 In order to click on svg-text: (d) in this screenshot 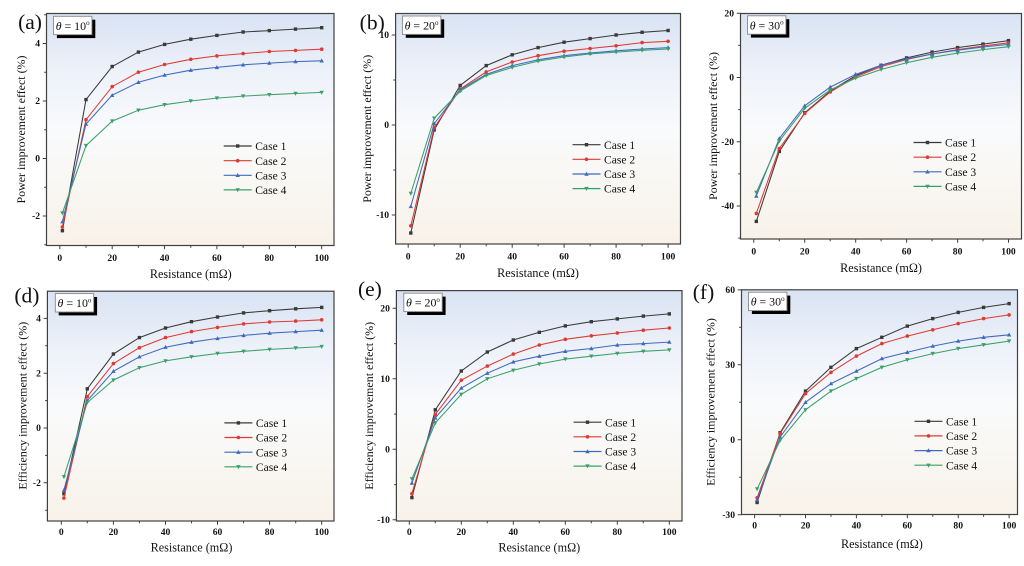, I will do `click(26, 295)`.